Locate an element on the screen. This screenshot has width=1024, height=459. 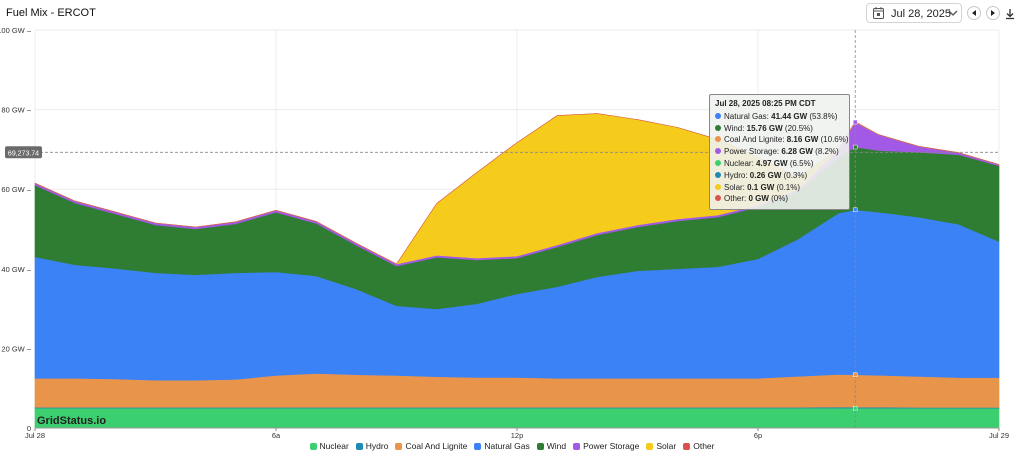
tooltip-series-name: Solar: is located at coordinates (736, 187).